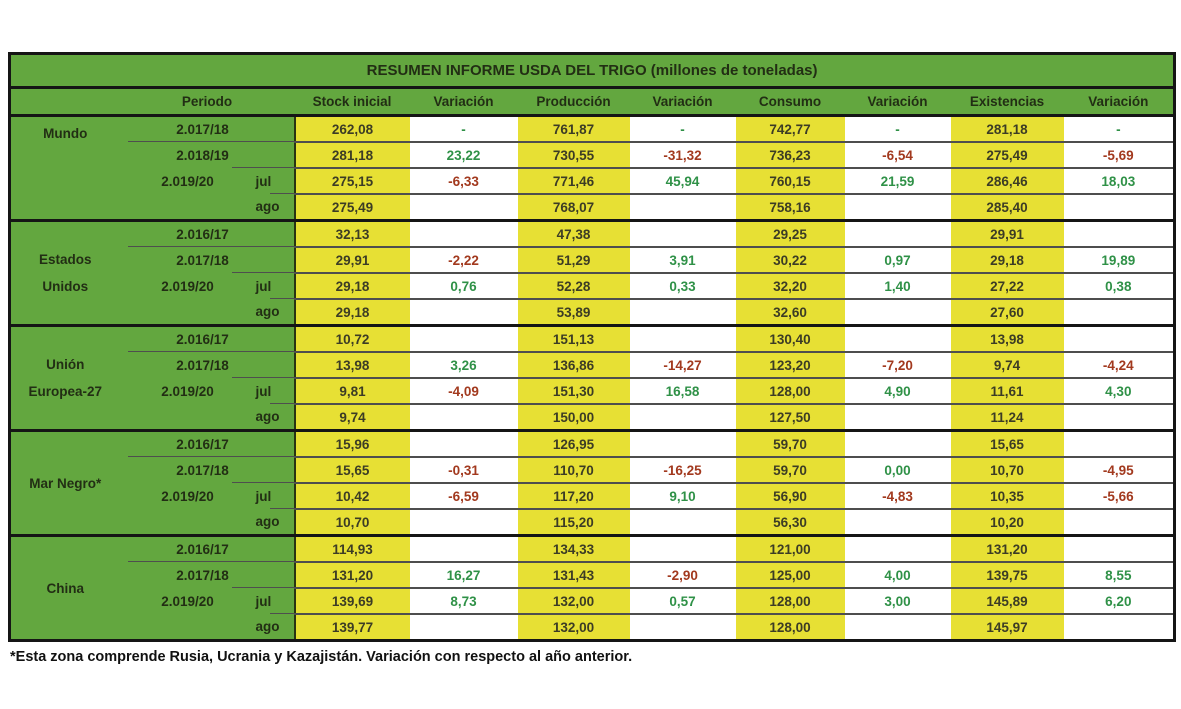  Describe the element at coordinates (573, 155) in the screenshot. I see `value-cell: 730,55` at that location.